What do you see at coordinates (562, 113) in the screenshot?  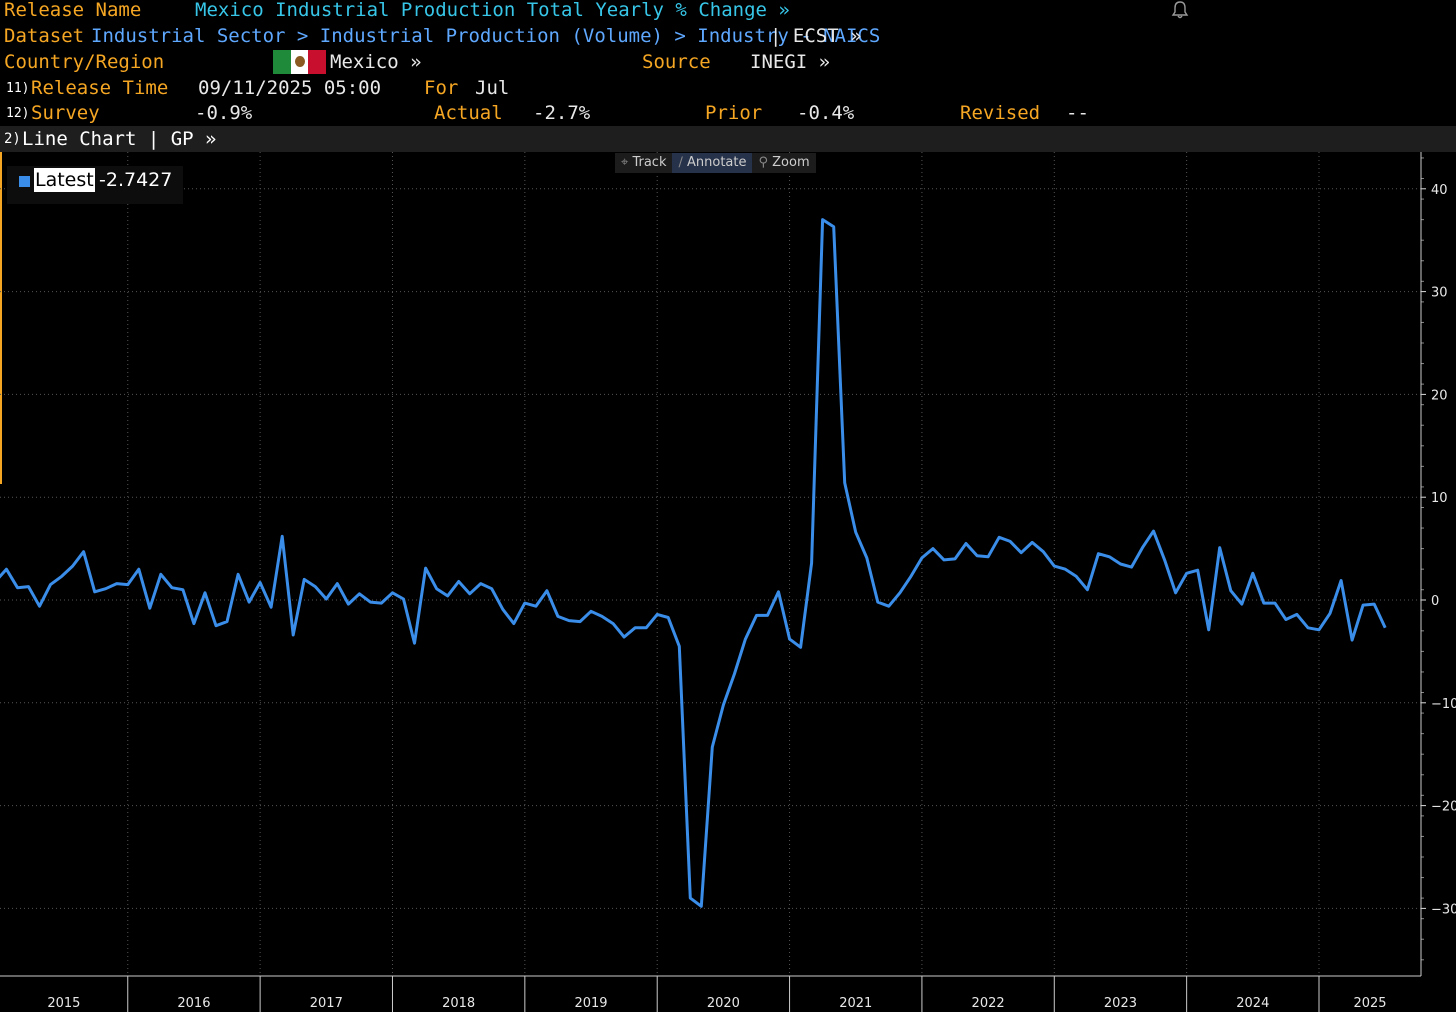 I see `actual-value: -2.7%` at bounding box center [562, 113].